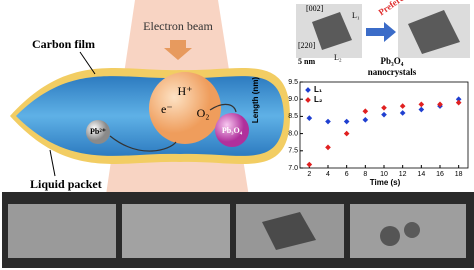 The image size is (474, 270). I want to click on x-tick-label: 2, so click(309, 174).